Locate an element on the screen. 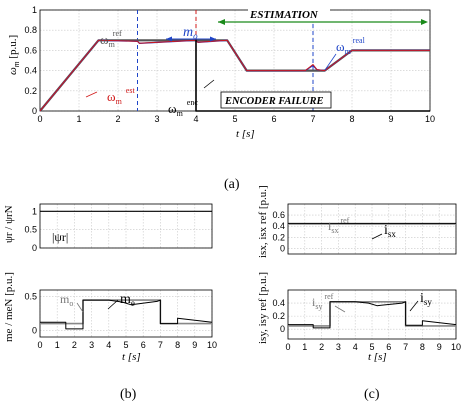 The width and height of the screenshot is (474, 409). m-o-arrow-right-head is located at coordinates (213, 39).